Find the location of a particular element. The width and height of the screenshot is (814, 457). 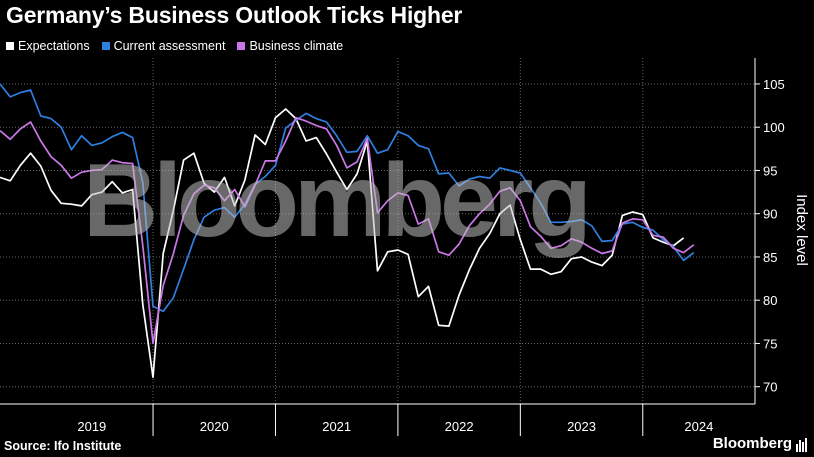

bloomberg-terminal-icon is located at coordinates (801, 445).